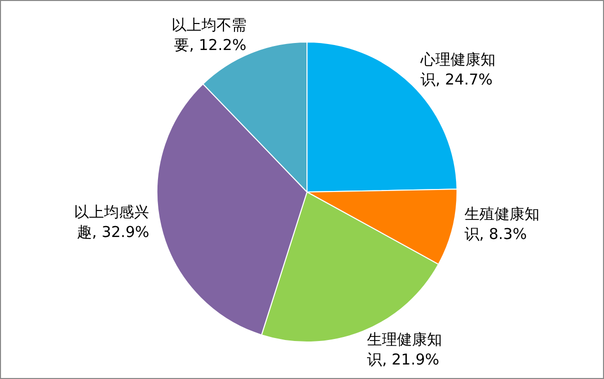 The height and width of the screenshot is (379, 604). What do you see at coordinates (112, 221) in the screenshot?
I see `slice-label: 以上均感兴趣, 32.9%` at bounding box center [112, 221].